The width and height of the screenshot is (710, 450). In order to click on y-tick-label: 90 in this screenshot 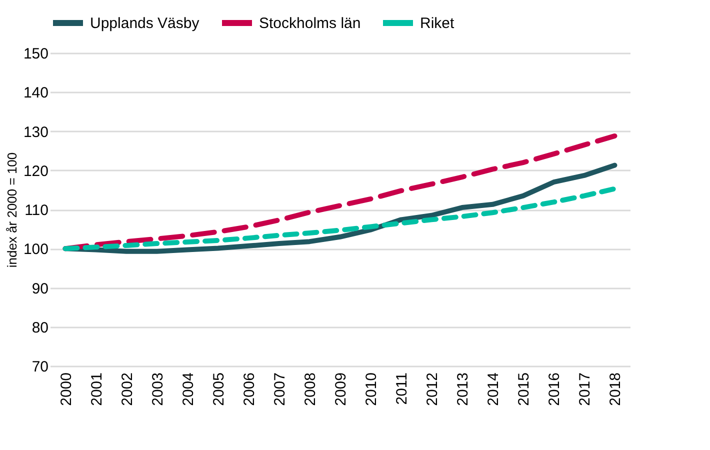, I will do `click(40, 289)`.